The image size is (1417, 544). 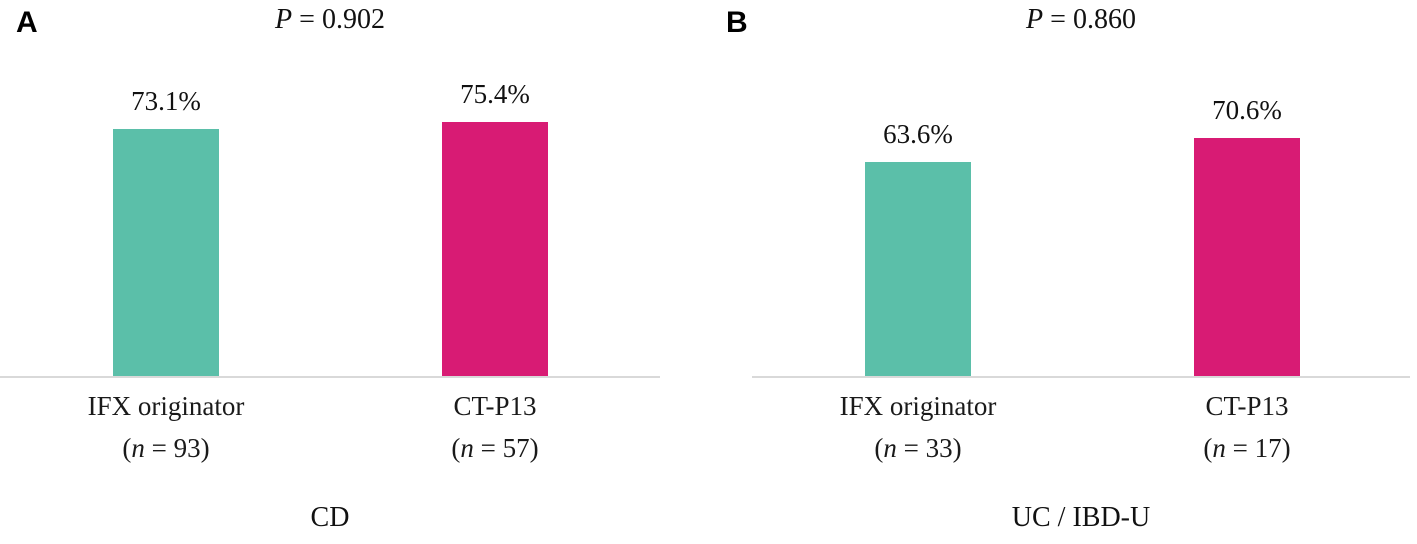 I want to click on bar-group-b-ct-p13: 70.6%, so click(x=1247, y=236).